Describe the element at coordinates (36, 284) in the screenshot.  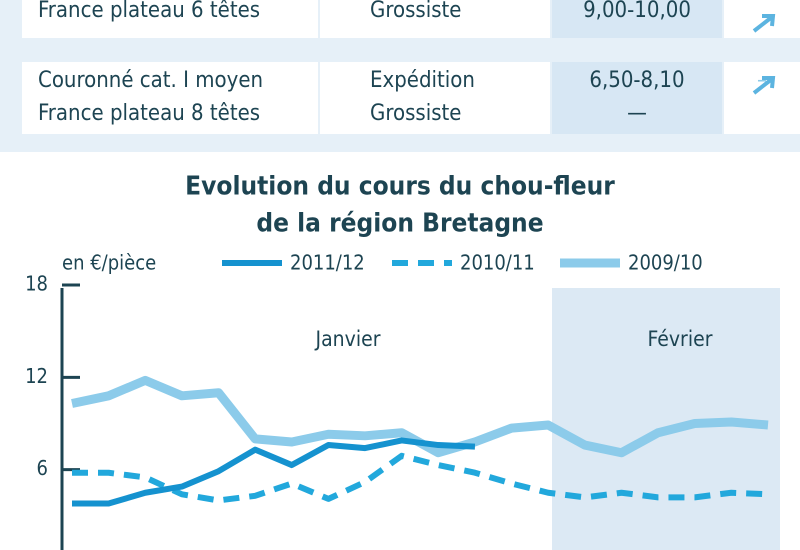
I see `y-tick-label: 18` at that location.